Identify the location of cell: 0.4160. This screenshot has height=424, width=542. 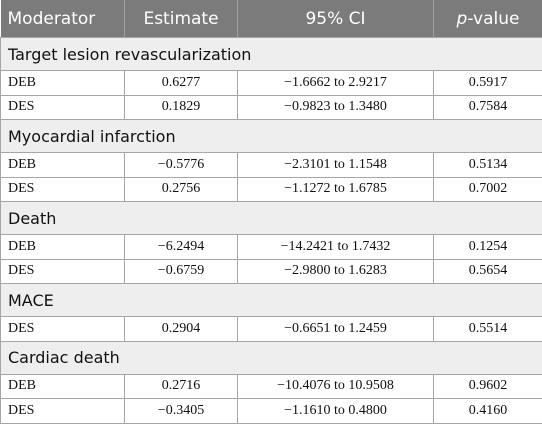
(488, 411).